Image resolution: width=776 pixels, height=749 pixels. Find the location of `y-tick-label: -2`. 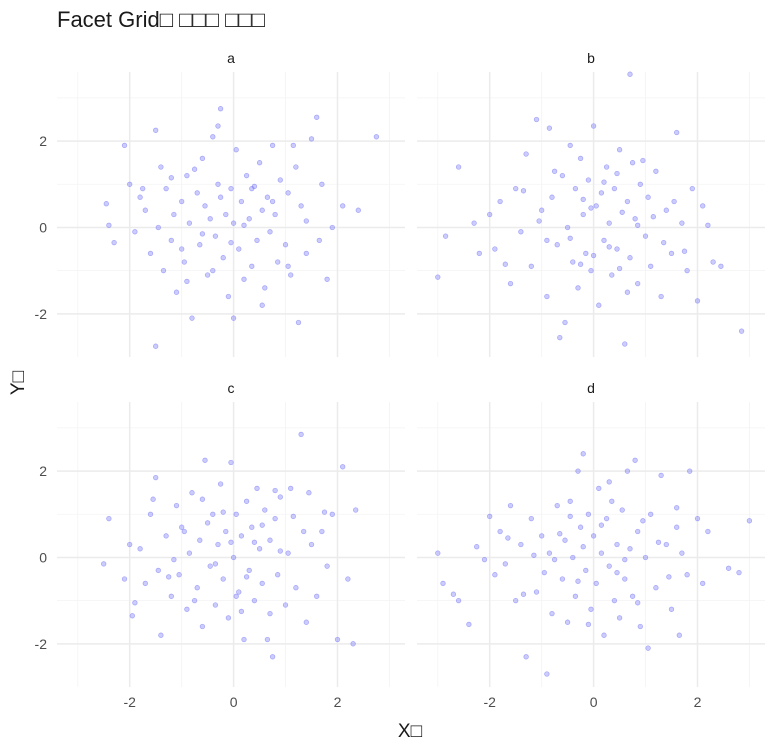

y-tick-label: -2 is located at coordinates (41, 314).